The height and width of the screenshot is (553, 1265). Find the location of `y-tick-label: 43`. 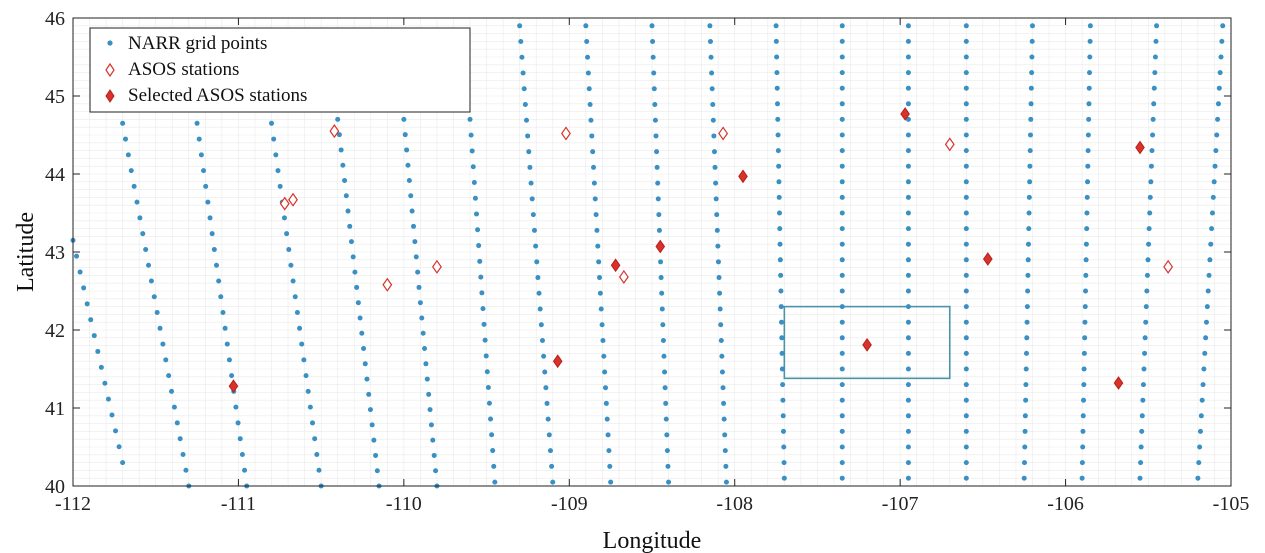

y-tick-label: 43 is located at coordinates (55, 253).